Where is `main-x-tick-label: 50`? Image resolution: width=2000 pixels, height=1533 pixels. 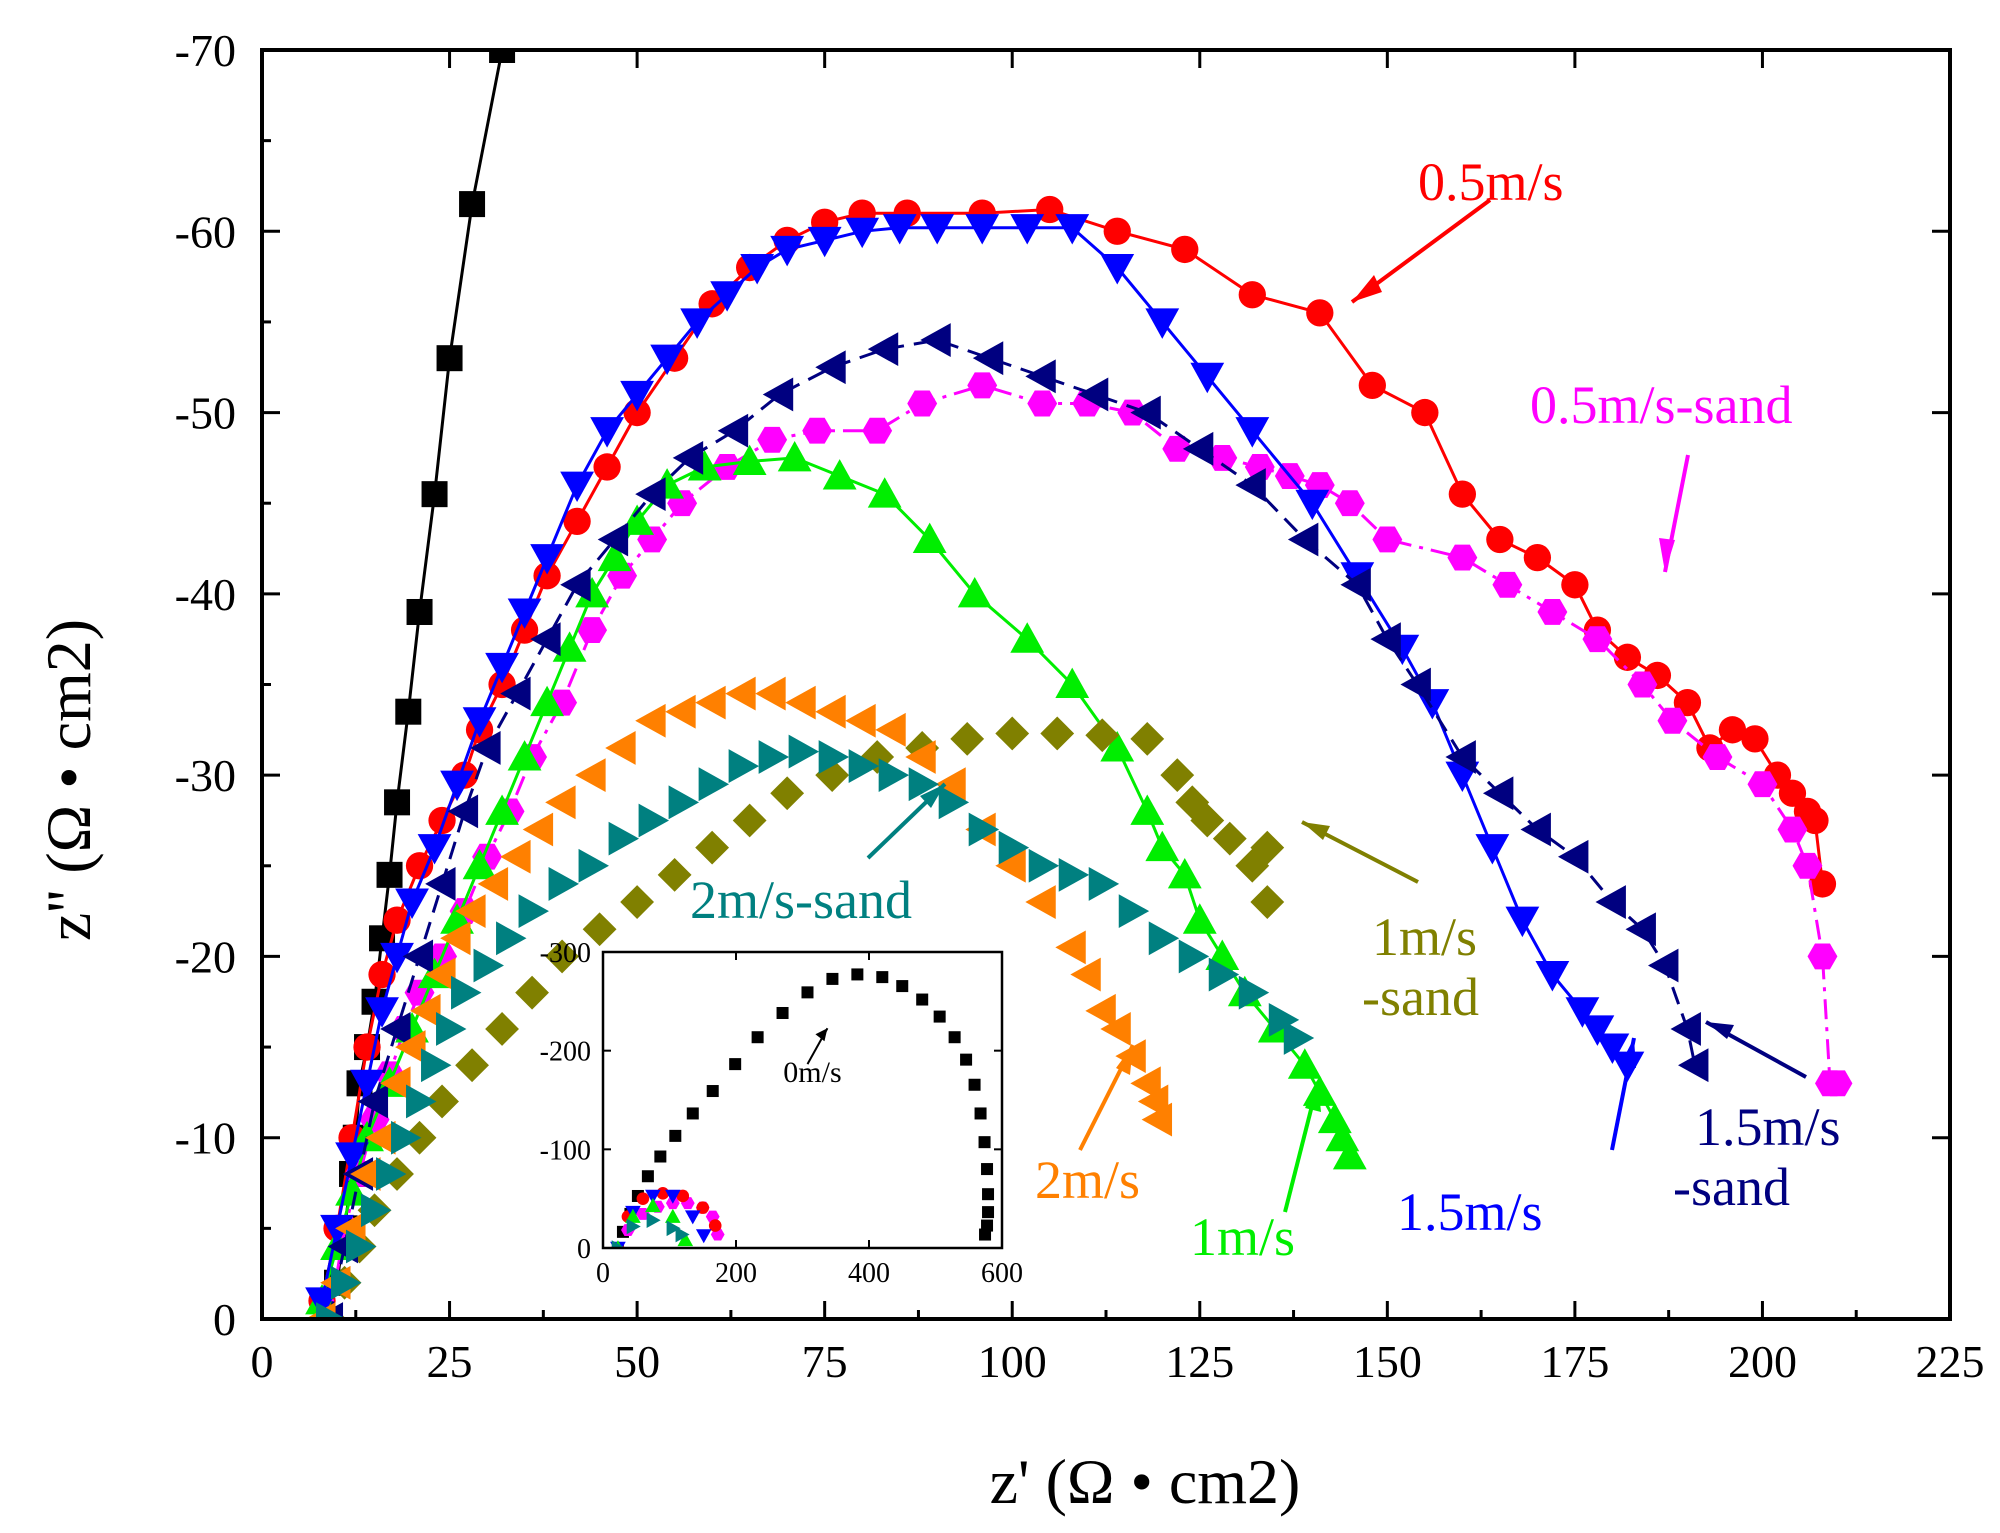 main-x-tick-label: 50 is located at coordinates (637, 1361).